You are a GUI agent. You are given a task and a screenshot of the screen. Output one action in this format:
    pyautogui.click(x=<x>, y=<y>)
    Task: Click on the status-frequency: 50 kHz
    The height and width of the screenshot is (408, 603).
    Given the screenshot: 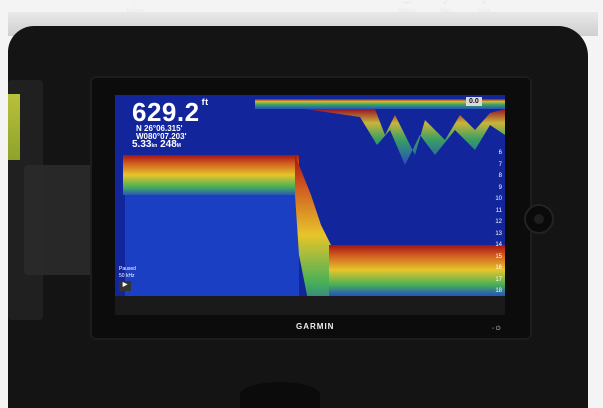 What is the action you would take?
    pyautogui.click(x=127, y=276)
    